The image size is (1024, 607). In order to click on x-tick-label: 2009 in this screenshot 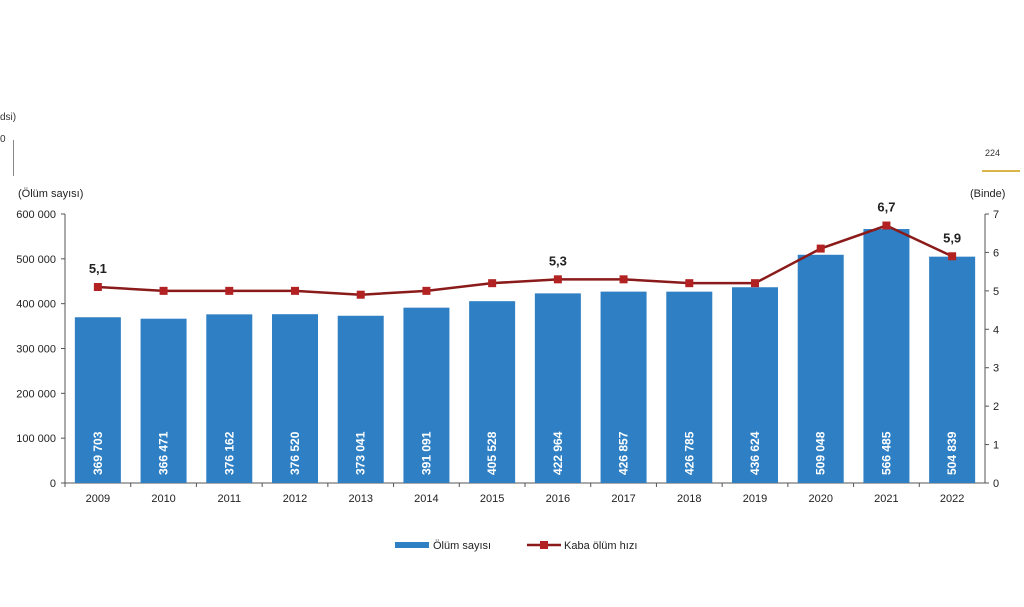, I will do `click(98, 499)`.